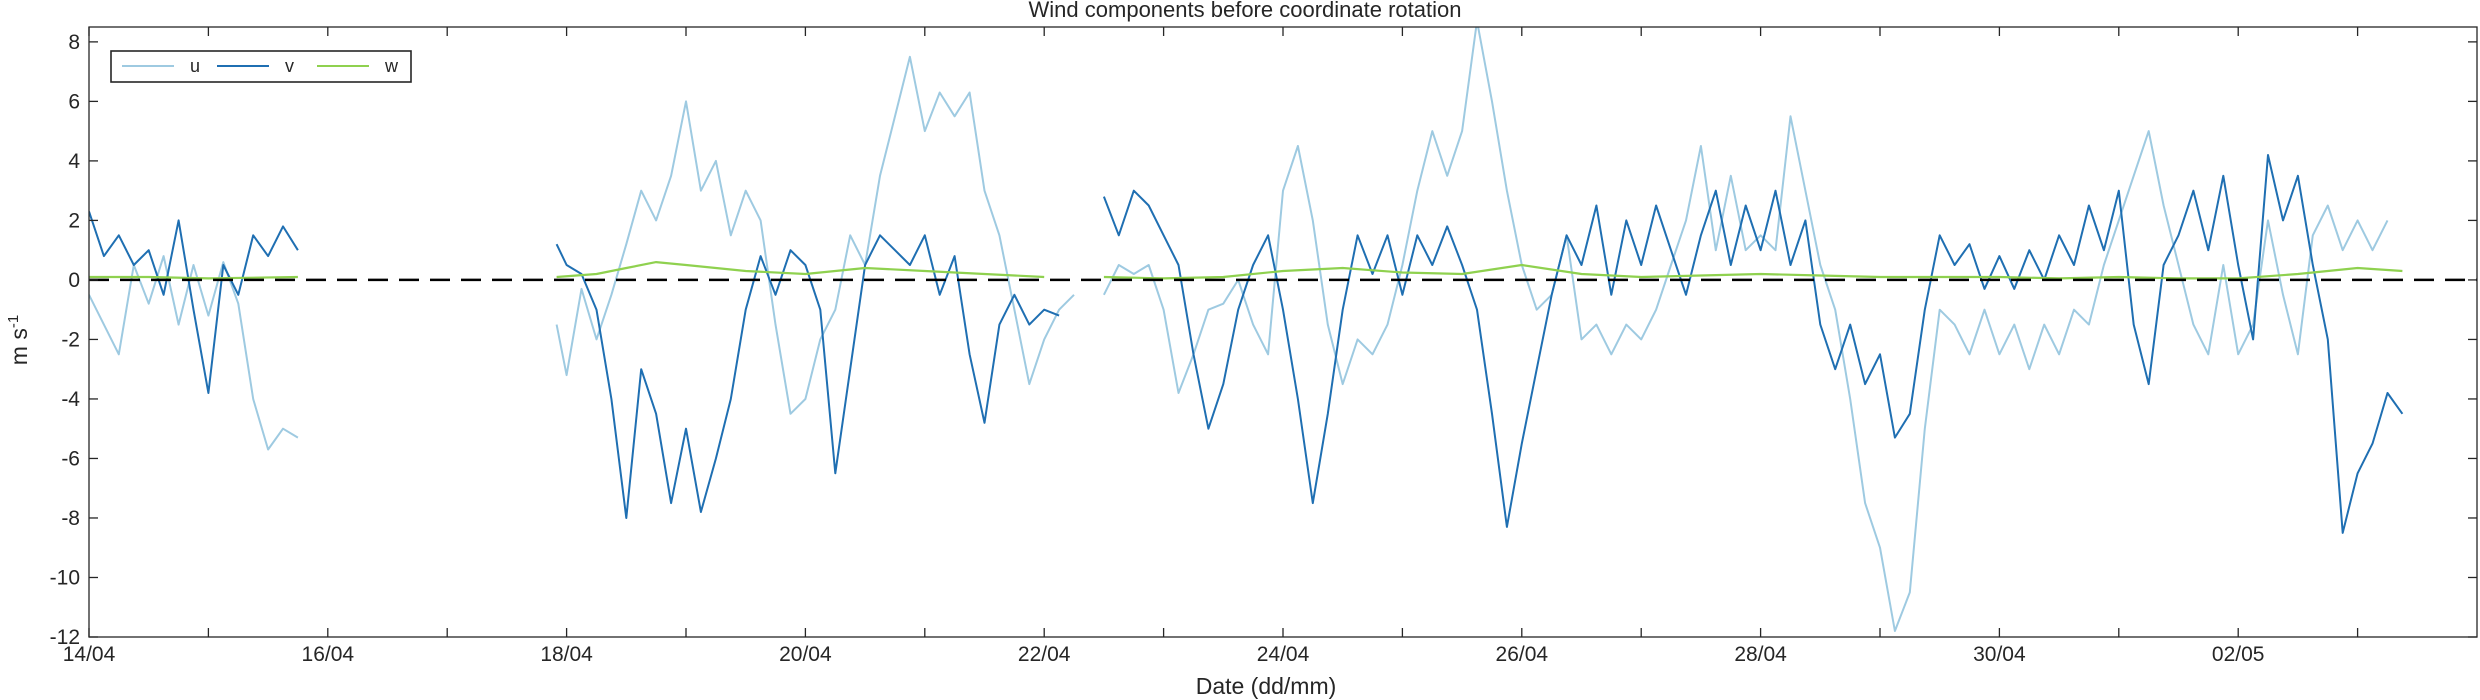 The width and height of the screenshot is (2480, 700). Describe the element at coordinates (19, 346) in the screenshot. I see `y-axis-label-unit: m s` at that location.